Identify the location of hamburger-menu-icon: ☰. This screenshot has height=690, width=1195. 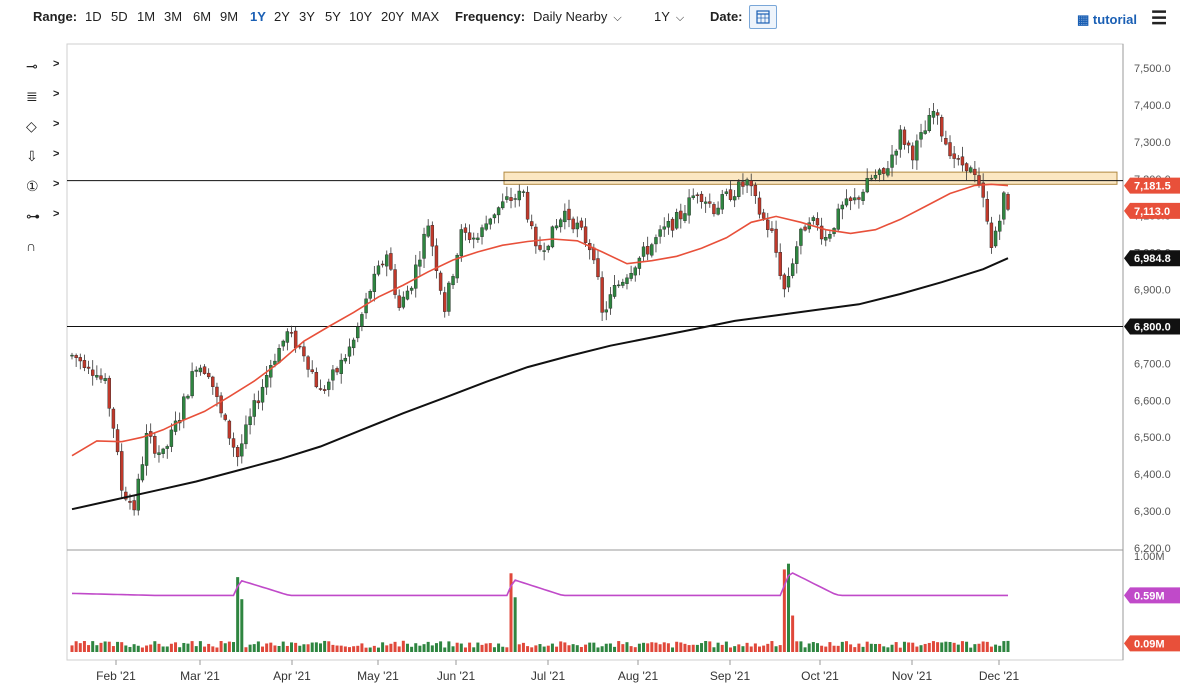
(1159, 18).